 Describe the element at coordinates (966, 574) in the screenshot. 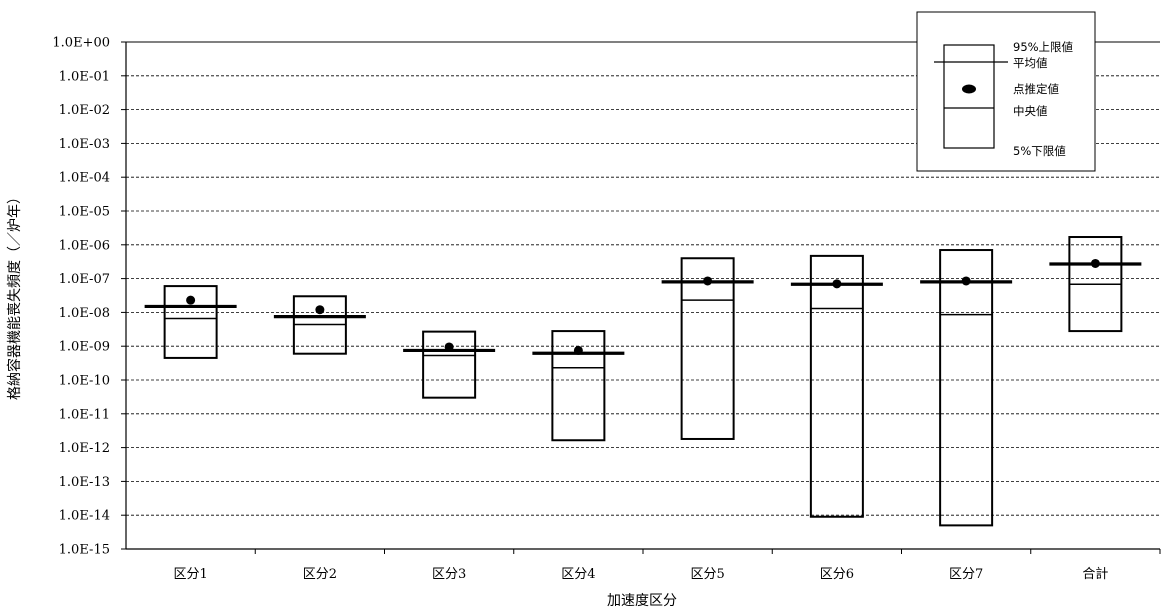

I see `x-tick-label: 区分7` at that location.